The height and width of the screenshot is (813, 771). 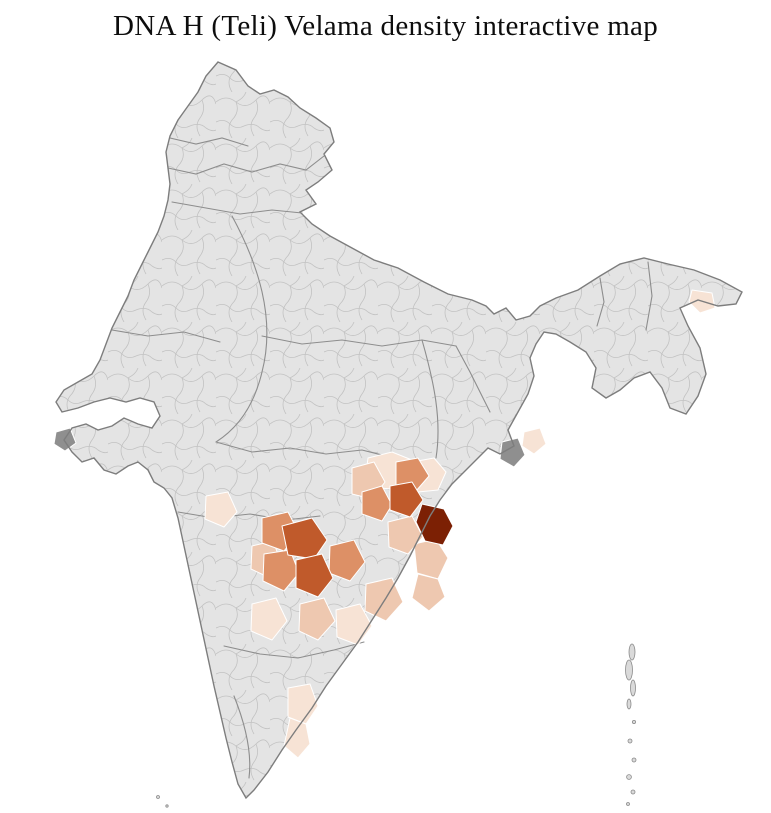 What do you see at coordinates (434, 524) in the screenshot?
I see `district-very-high` at bounding box center [434, 524].